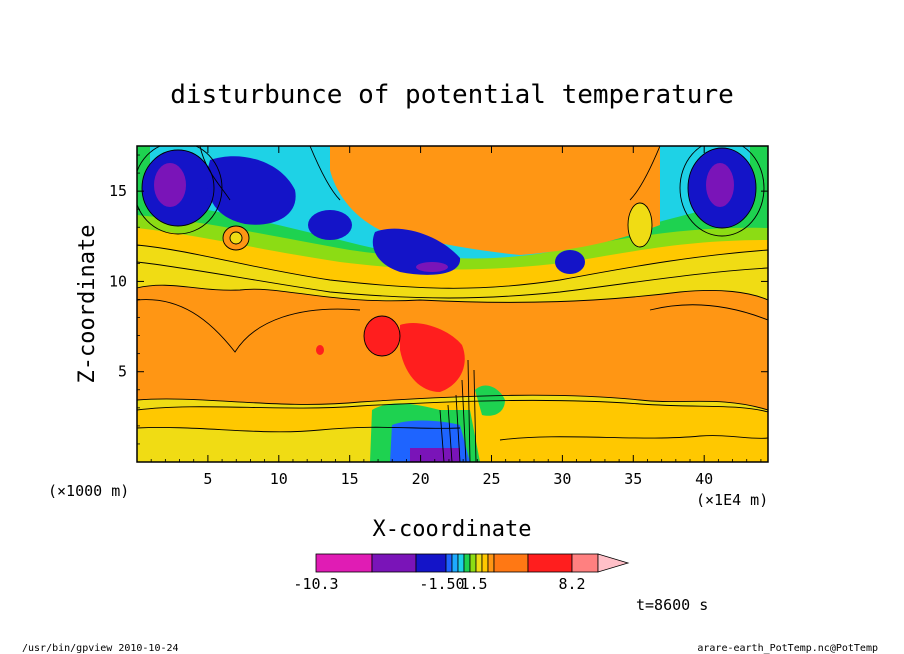  Describe the element at coordinates (613, 563) in the screenshot. I see `colorbar-arrow` at that location.